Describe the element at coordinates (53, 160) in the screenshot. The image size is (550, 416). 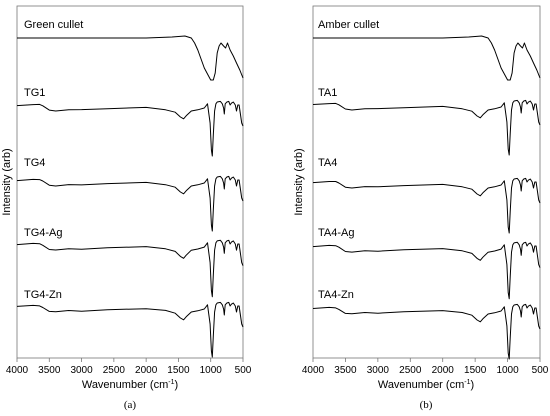
I see `series-labels-a: TG4-Zn TG4-Ag TG4 TG1 Green cullet` at that location.